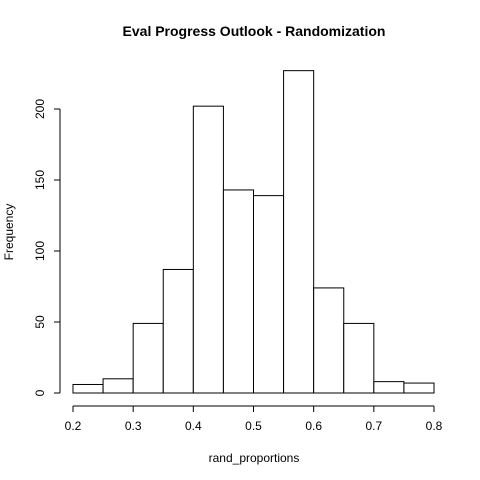  What do you see at coordinates (373, 426) in the screenshot?
I see `x-tick-label: 0.7` at bounding box center [373, 426].